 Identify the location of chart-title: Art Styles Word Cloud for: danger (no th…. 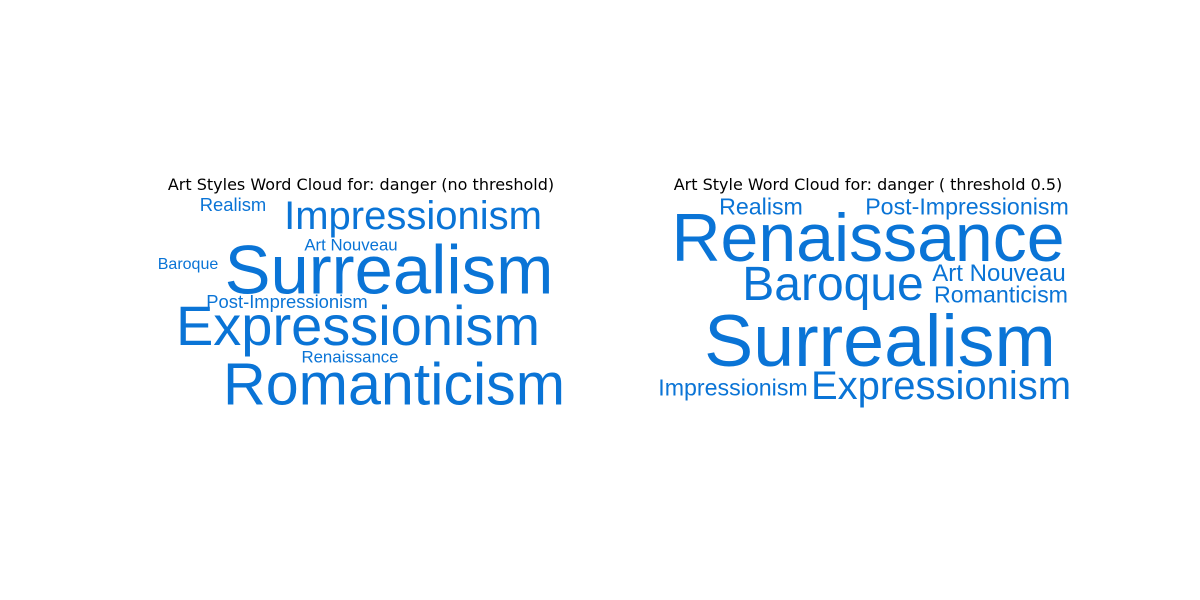
(361, 184).